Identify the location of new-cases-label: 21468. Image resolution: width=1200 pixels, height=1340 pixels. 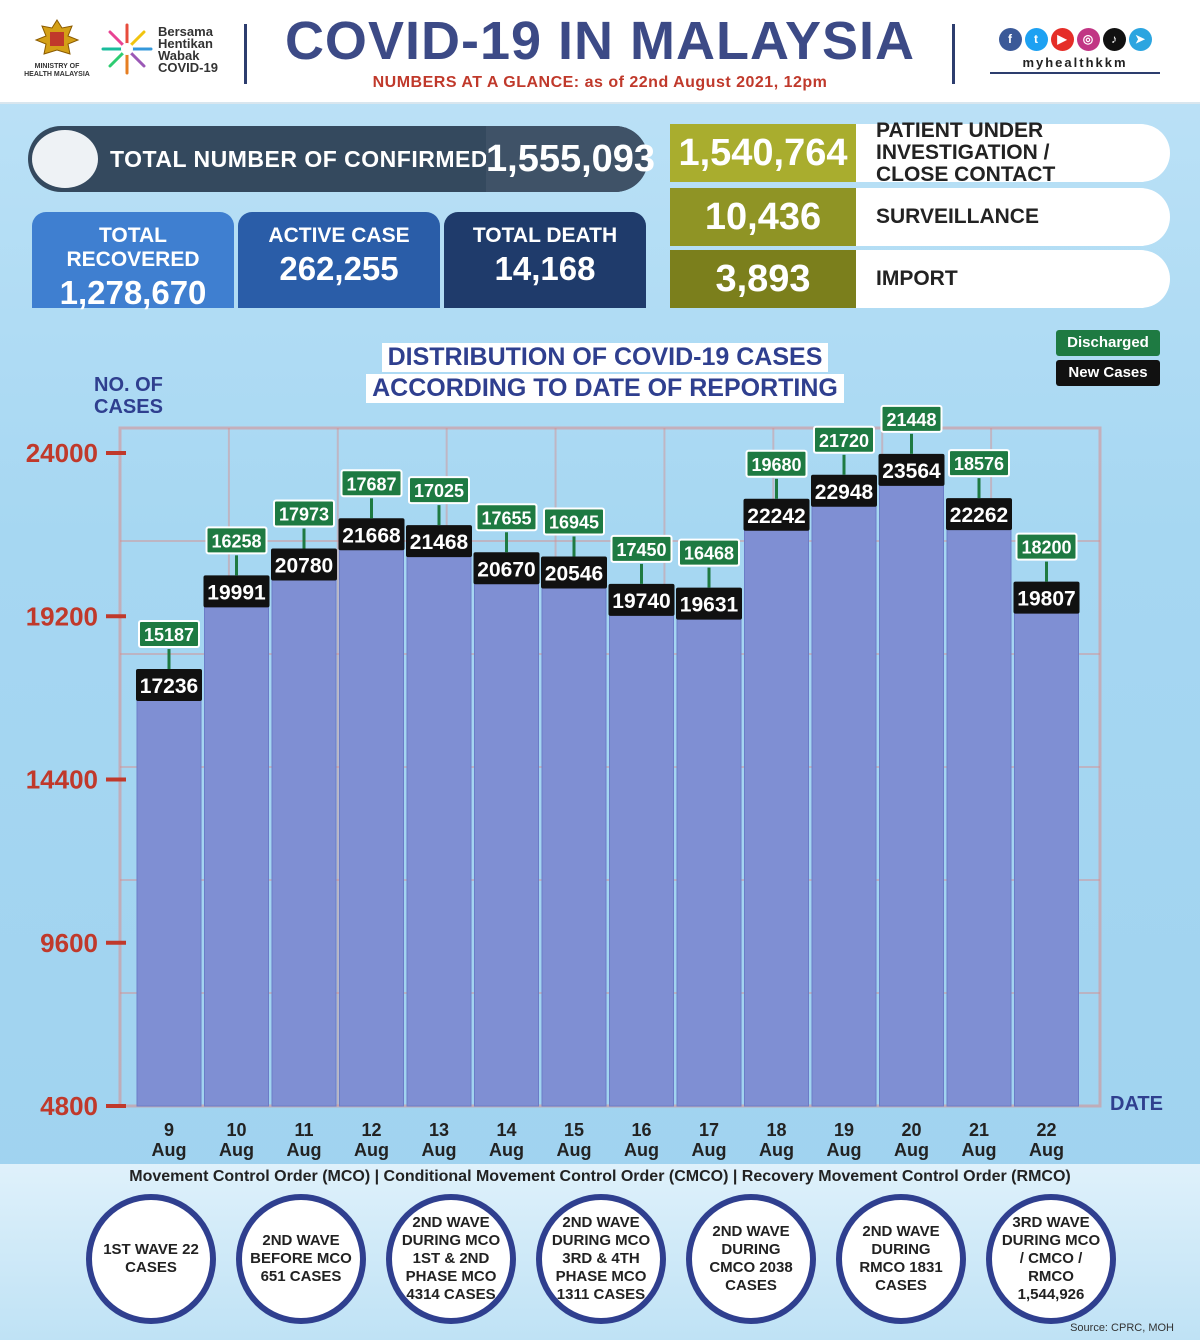
(439, 542).